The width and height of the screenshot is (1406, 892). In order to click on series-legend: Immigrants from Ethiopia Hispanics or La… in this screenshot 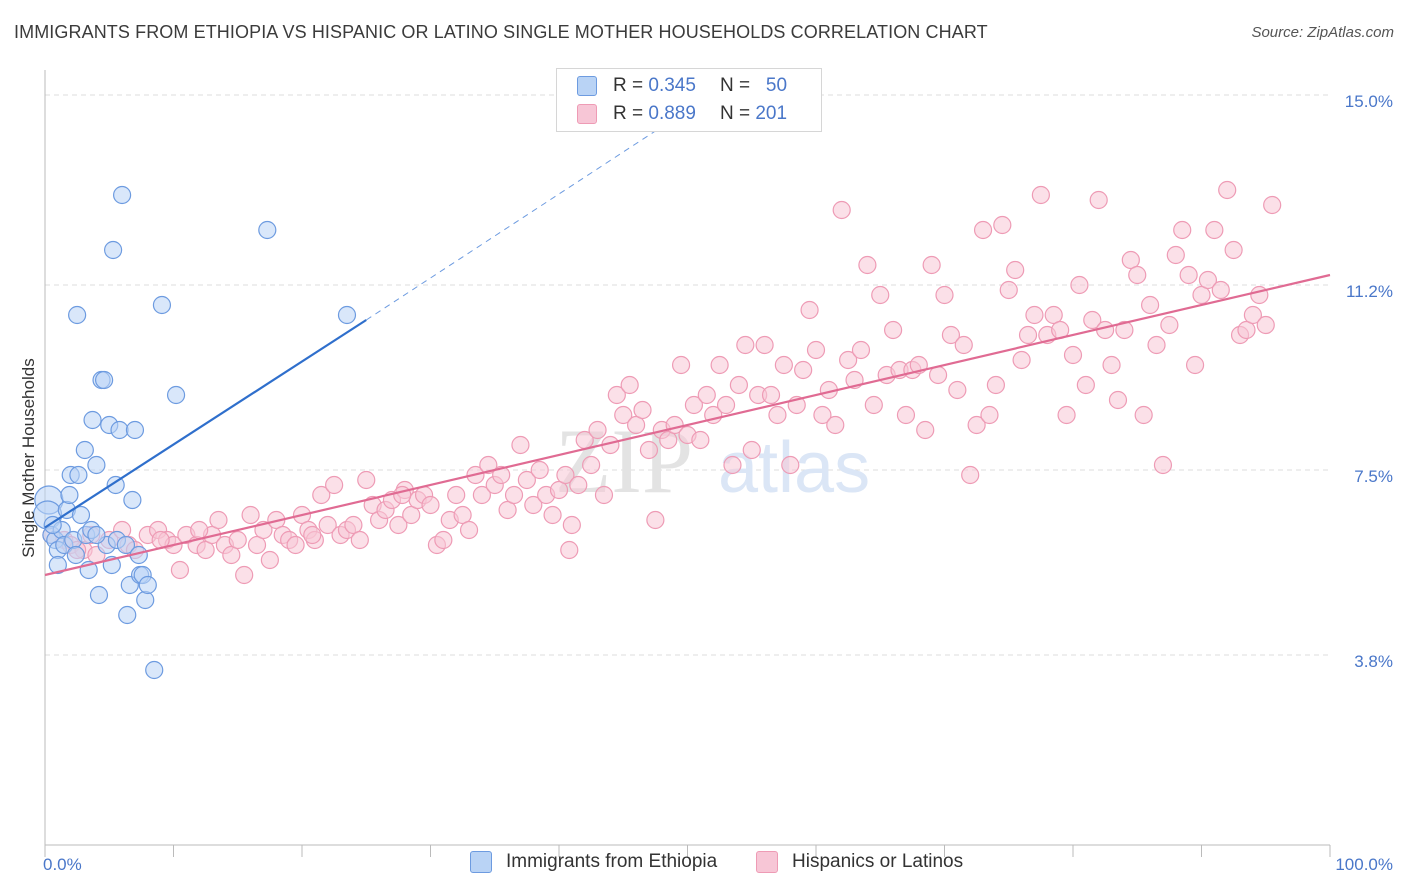, I will do `click(703, 864)`.